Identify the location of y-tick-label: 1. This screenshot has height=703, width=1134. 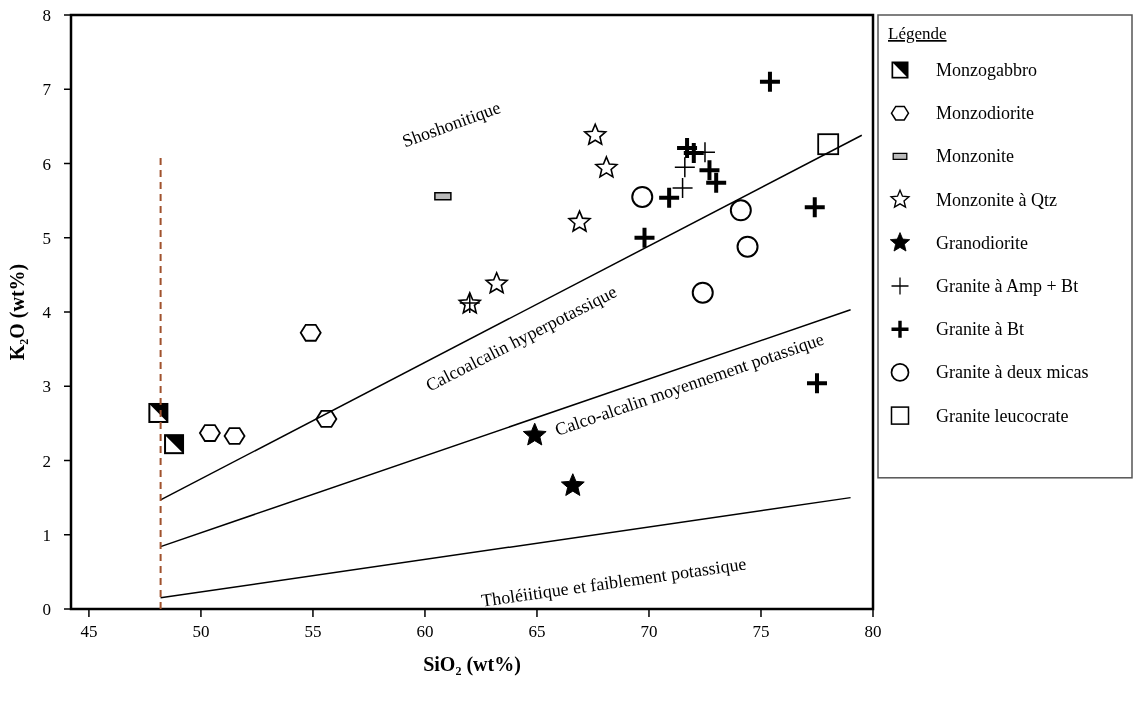
(46, 535).